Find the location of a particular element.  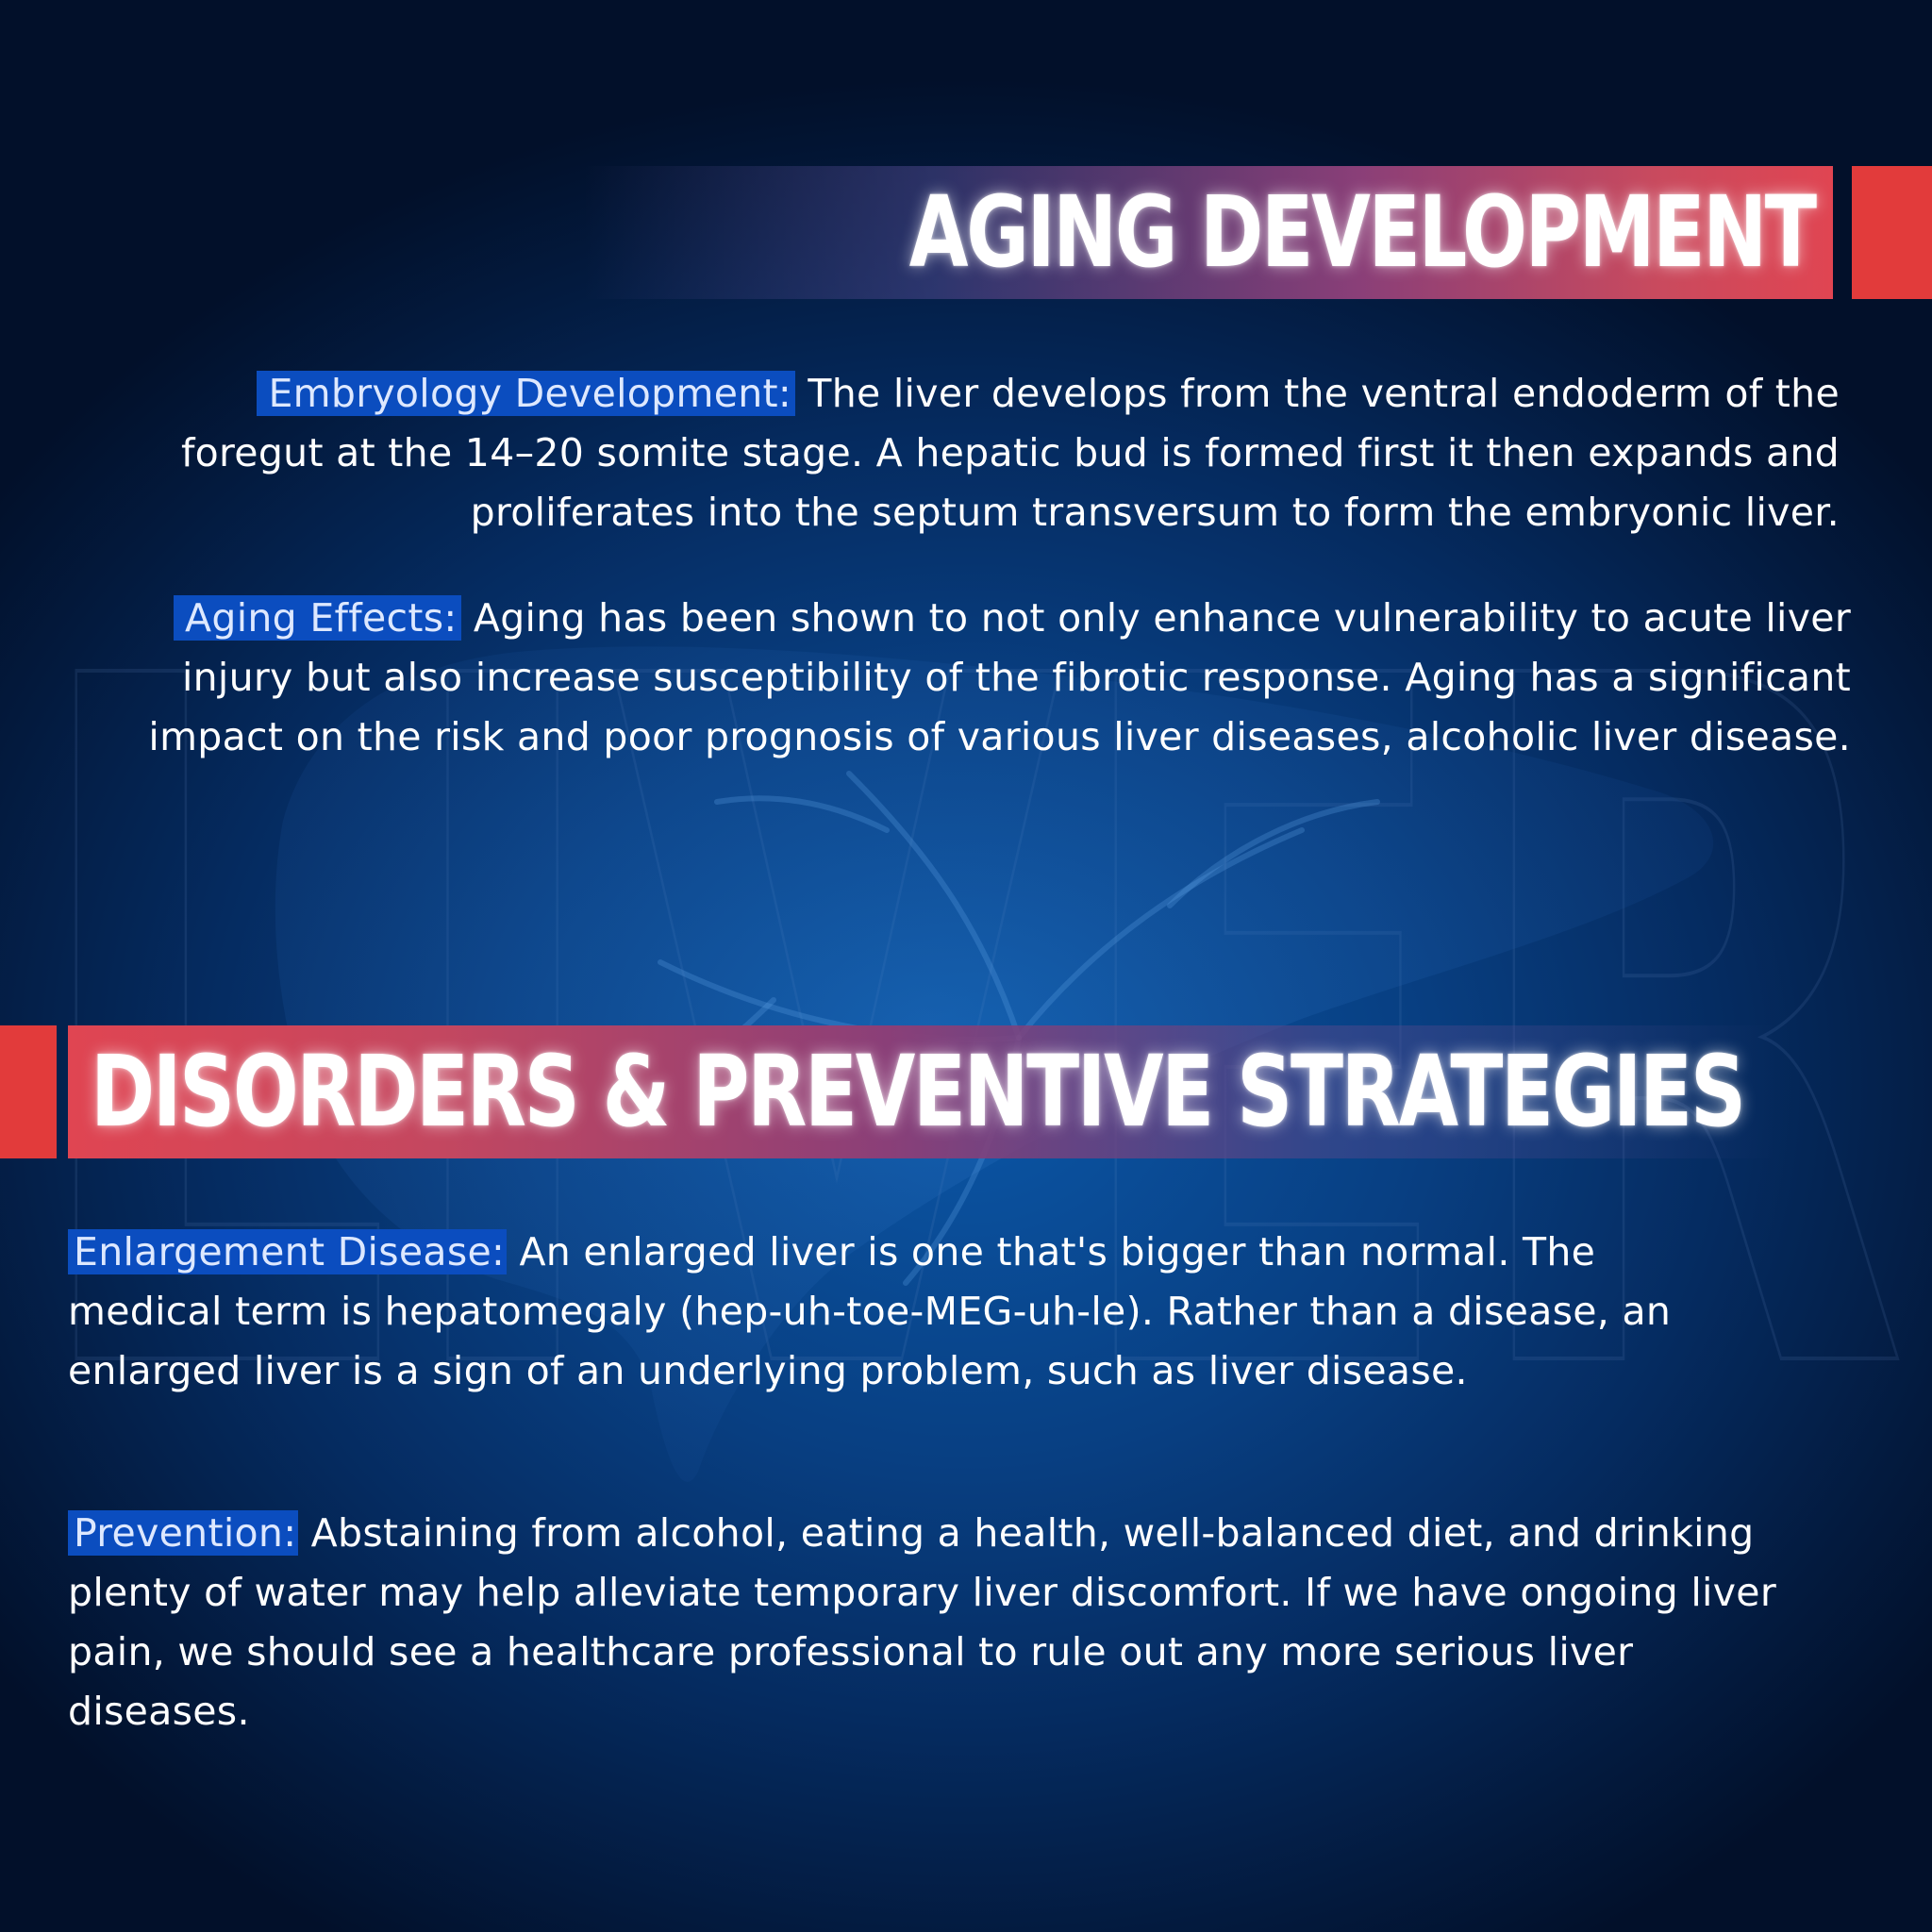

aging-header-banner is located at coordinates (1209, 232).